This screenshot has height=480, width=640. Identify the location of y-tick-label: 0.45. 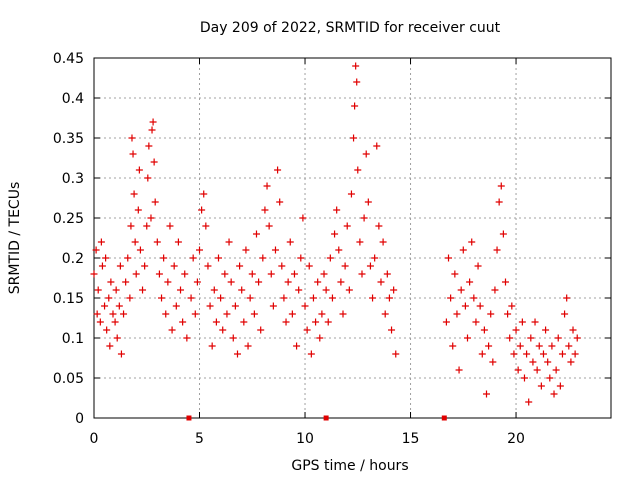
(68, 59).